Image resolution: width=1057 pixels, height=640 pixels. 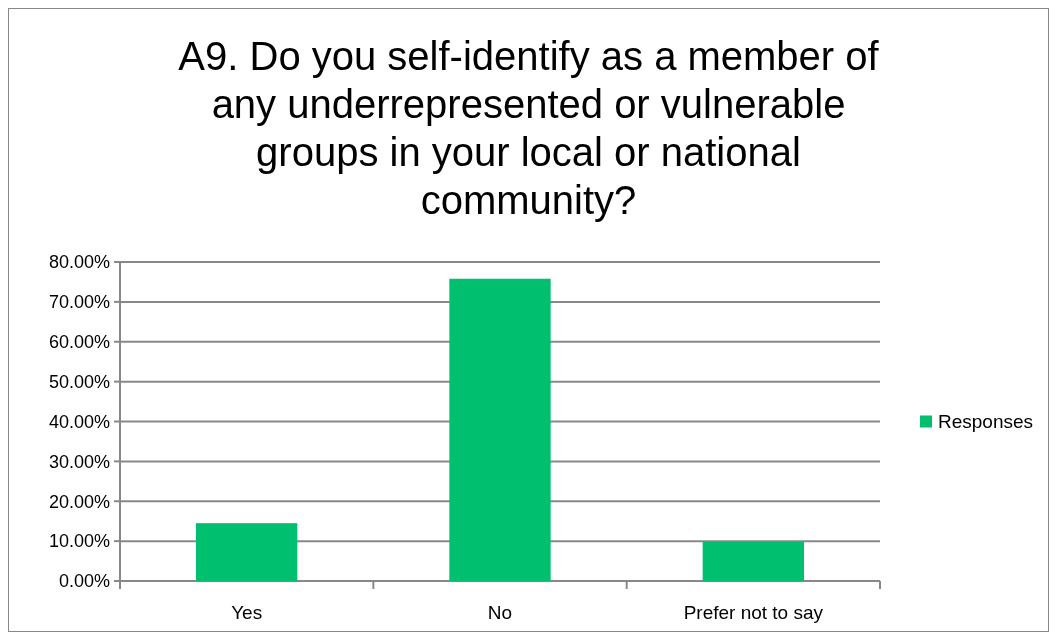 What do you see at coordinates (79, 262) in the screenshot?
I see `y-tick-label: 80.00%` at bounding box center [79, 262].